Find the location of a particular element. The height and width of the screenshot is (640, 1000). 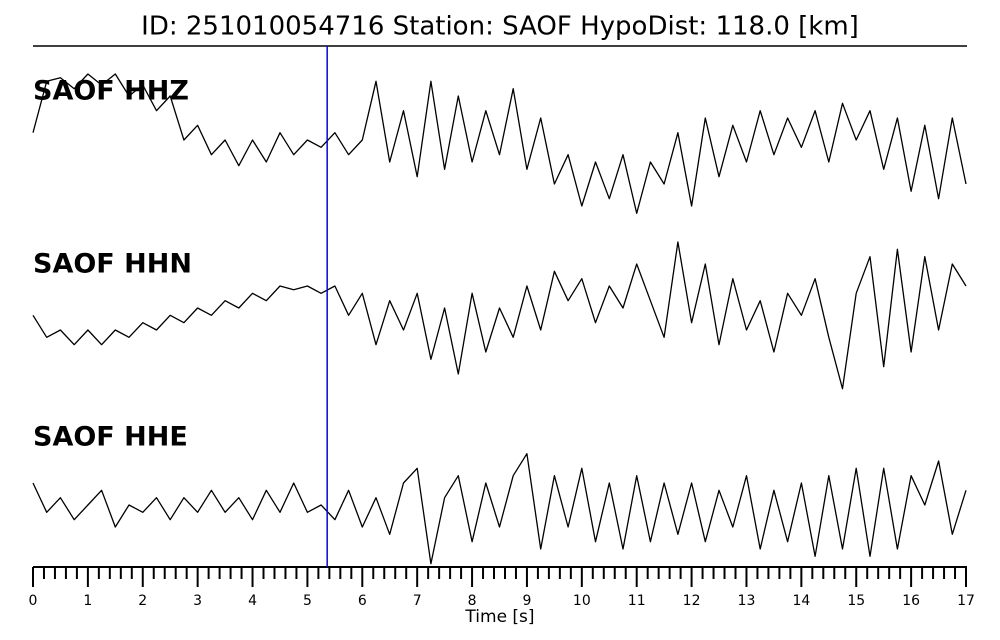

x-tick-label: 3 is located at coordinates (197, 601).